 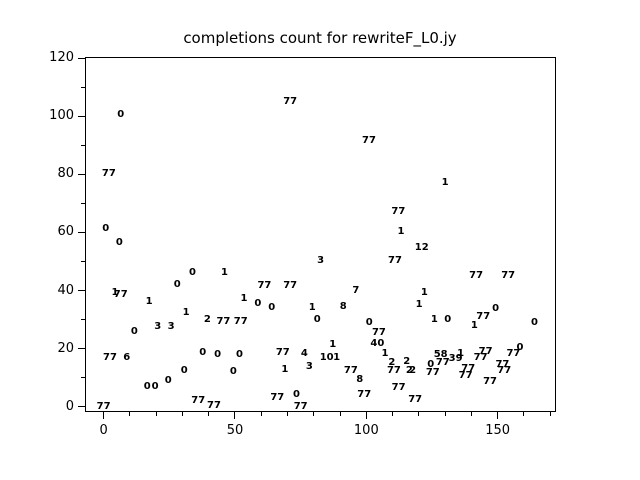 What do you see at coordinates (455, 359) in the screenshot?
I see `data-point-label: 39` at bounding box center [455, 359].